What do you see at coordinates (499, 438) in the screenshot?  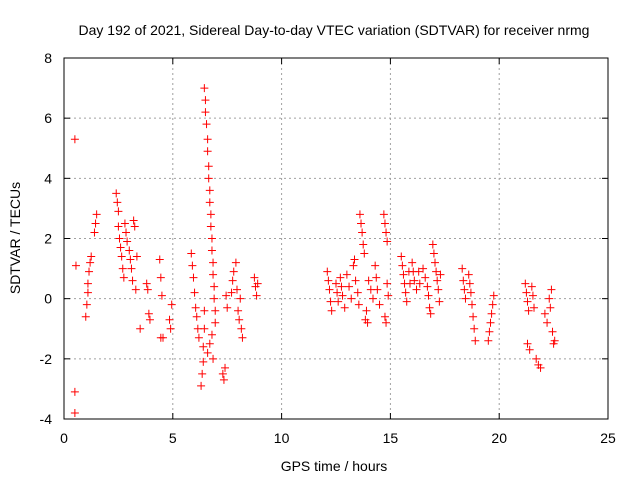 I see `x-tick-label: 20` at bounding box center [499, 438].